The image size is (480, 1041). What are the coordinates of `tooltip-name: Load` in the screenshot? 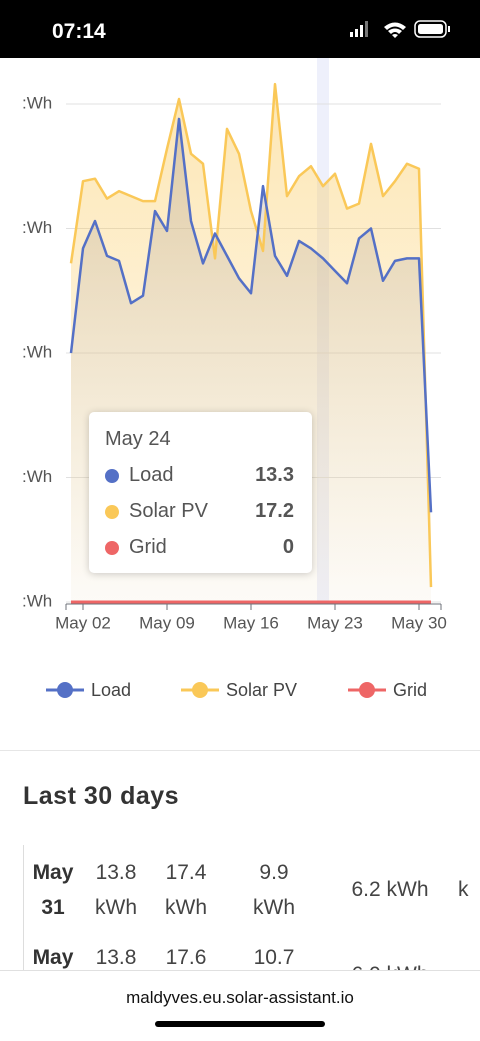 It's located at (151, 475).